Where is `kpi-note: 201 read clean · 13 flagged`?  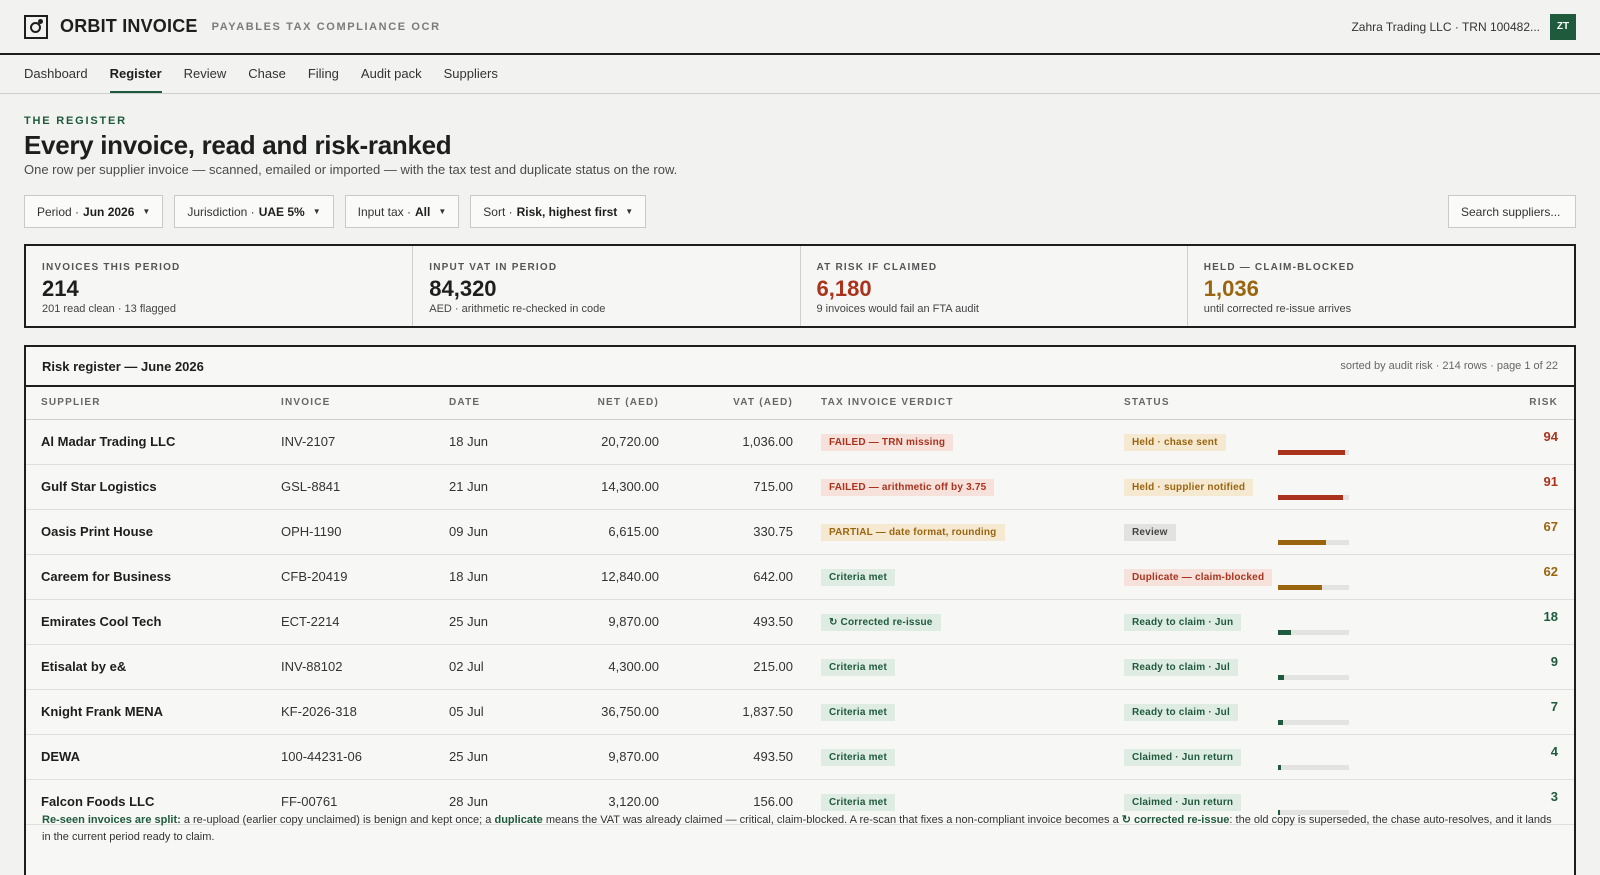
kpi-note: 201 read clean · 13 flagged is located at coordinates (109, 309).